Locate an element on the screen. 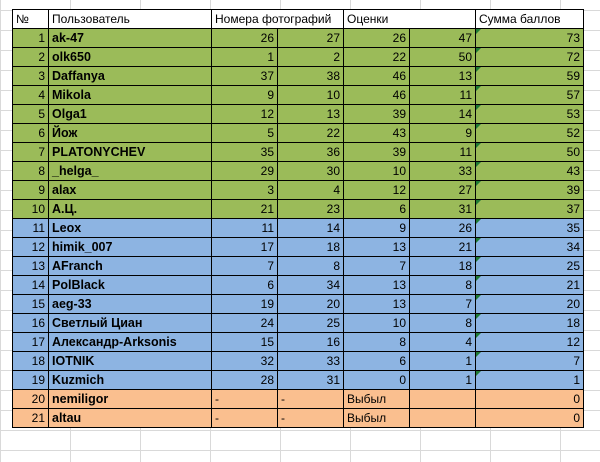 This screenshot has height=462, width=600. cell-score-2: 9 is located at coordinates (442, 133).